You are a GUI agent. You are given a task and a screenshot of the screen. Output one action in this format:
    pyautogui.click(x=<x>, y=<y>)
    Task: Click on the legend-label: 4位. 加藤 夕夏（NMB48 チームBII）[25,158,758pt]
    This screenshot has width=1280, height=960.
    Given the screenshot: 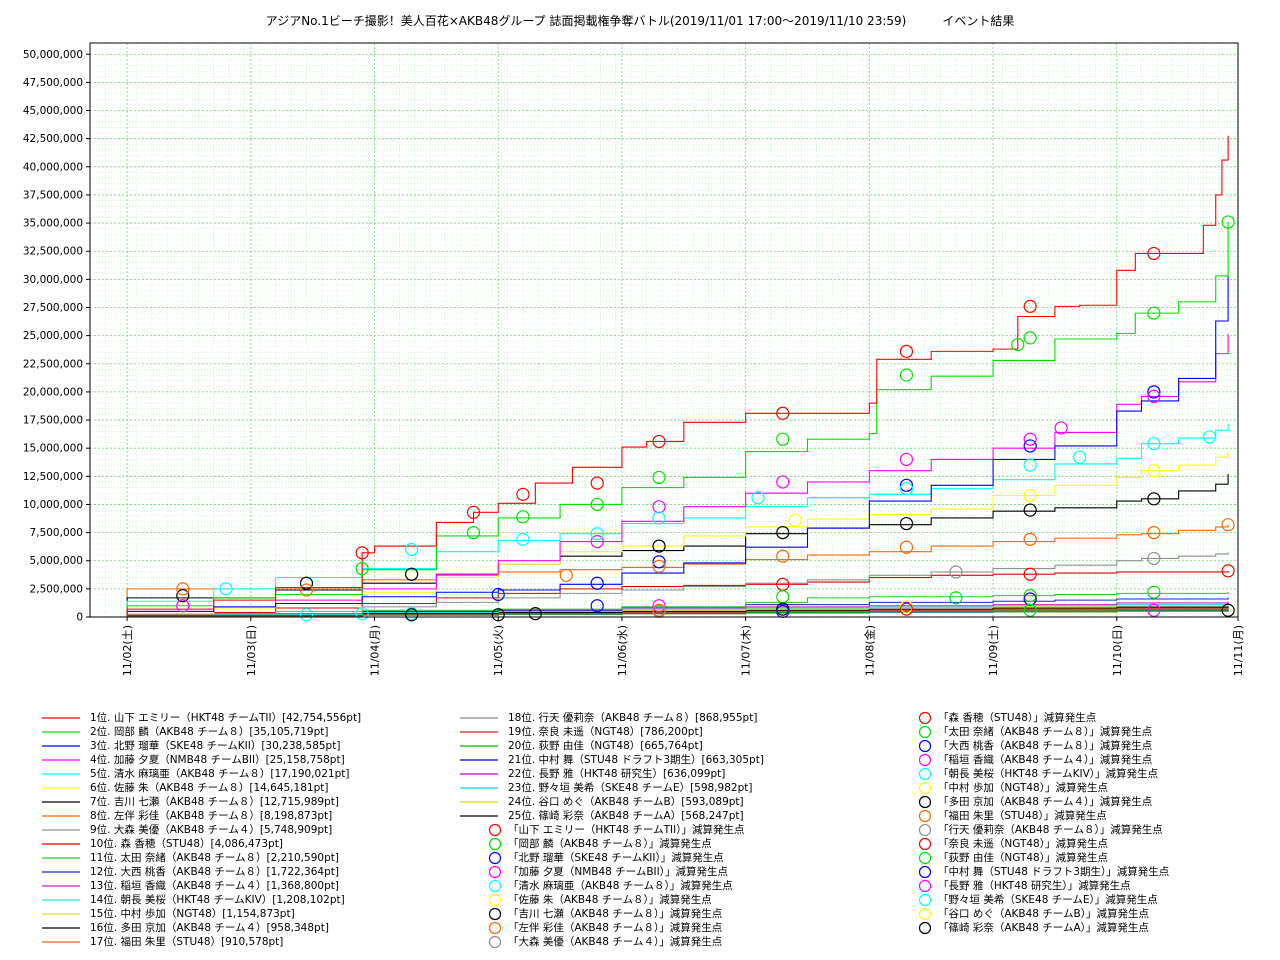 What is the action you would take?
    pyautogui.click(x=217, y=760)
    